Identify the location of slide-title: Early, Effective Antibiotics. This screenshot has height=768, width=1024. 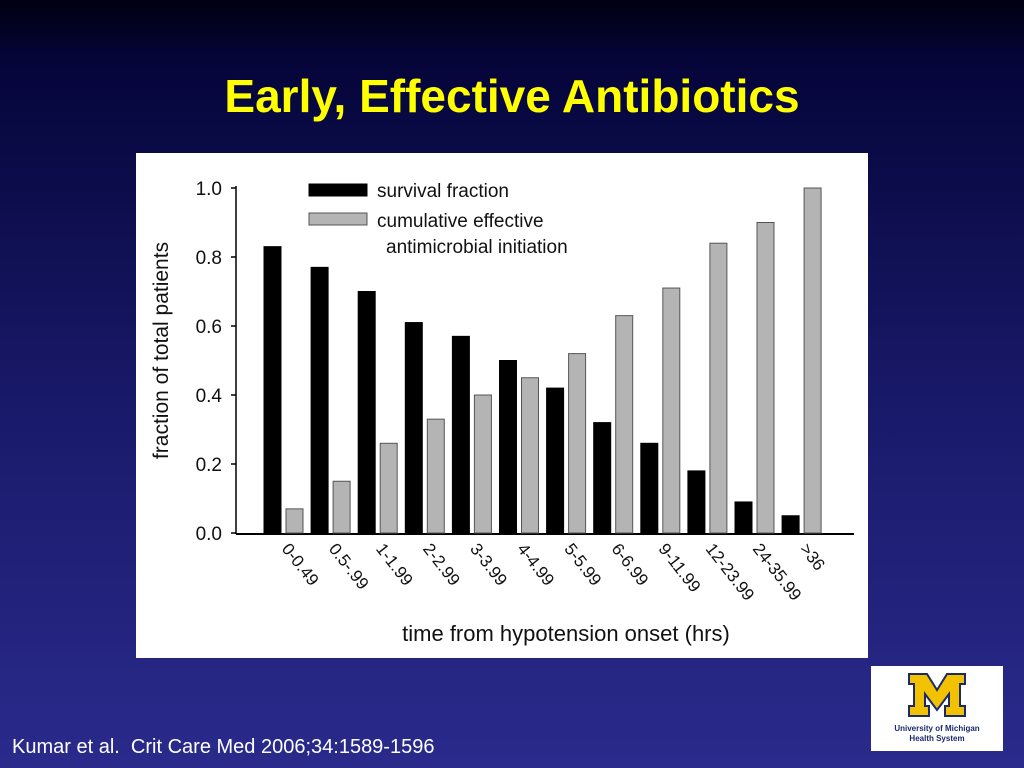
(512, 96).